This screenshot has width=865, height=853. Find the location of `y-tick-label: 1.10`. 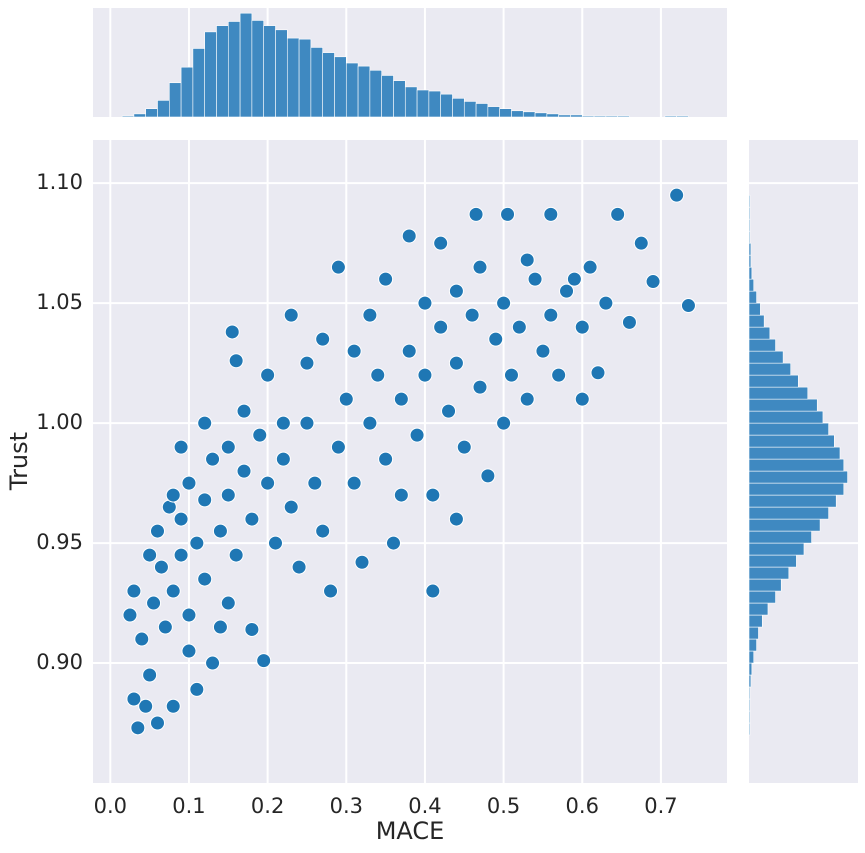

y-tick-label: 1.10 is located at coordinates (59, 182).